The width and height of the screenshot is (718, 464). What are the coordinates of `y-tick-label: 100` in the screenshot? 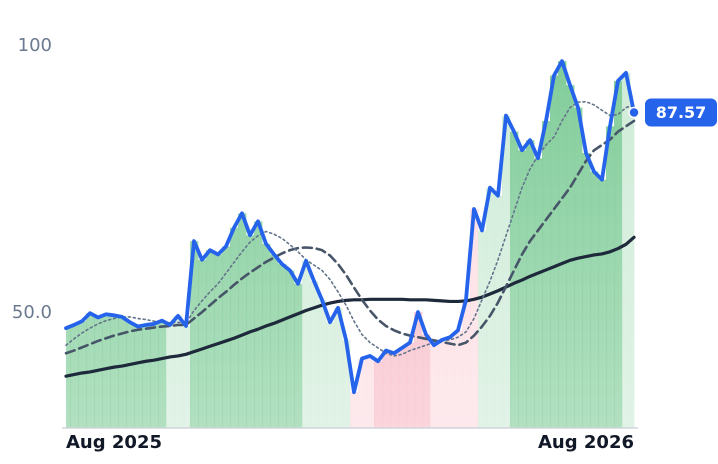 It's located at (35, 45).